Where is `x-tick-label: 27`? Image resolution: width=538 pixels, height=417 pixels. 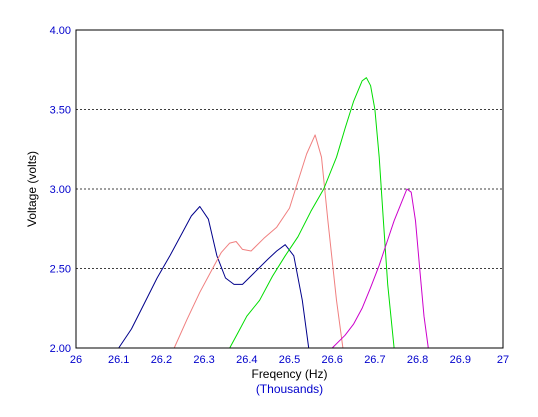 x-tick-label: 27 is located at coordinates (503, 360).